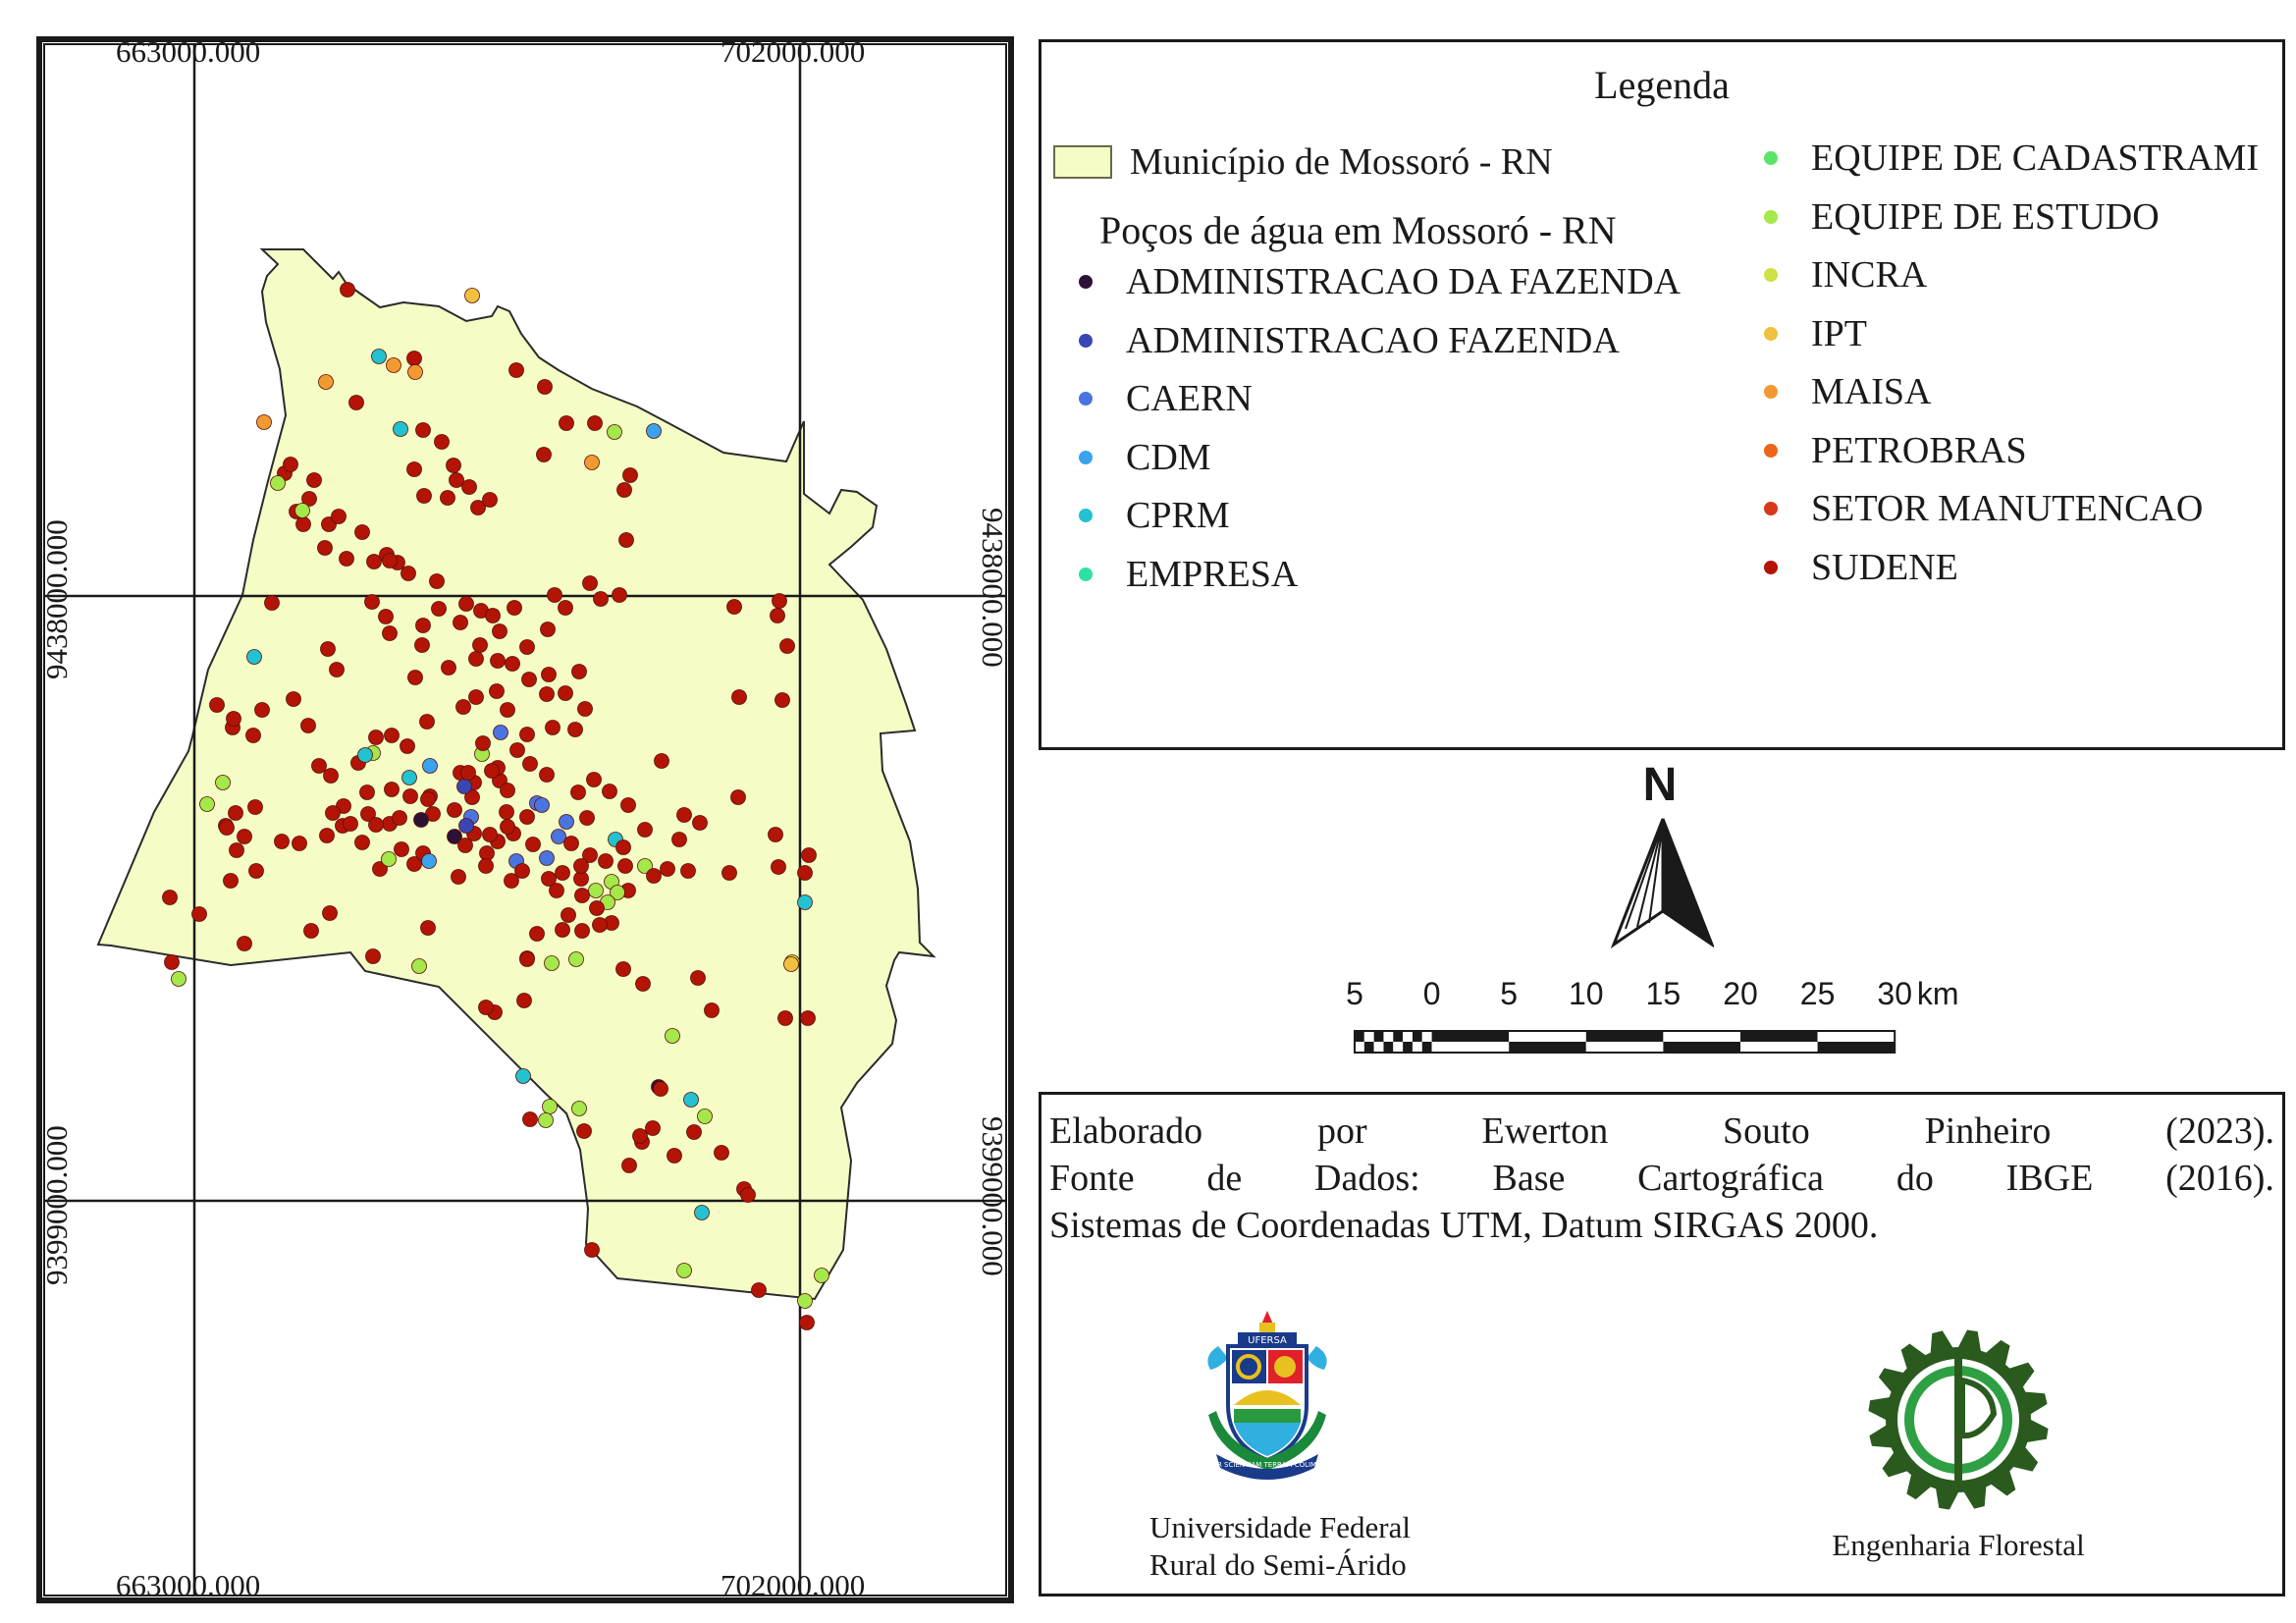  I want to click on scale-bar-graphic, so click(1625, 1042).